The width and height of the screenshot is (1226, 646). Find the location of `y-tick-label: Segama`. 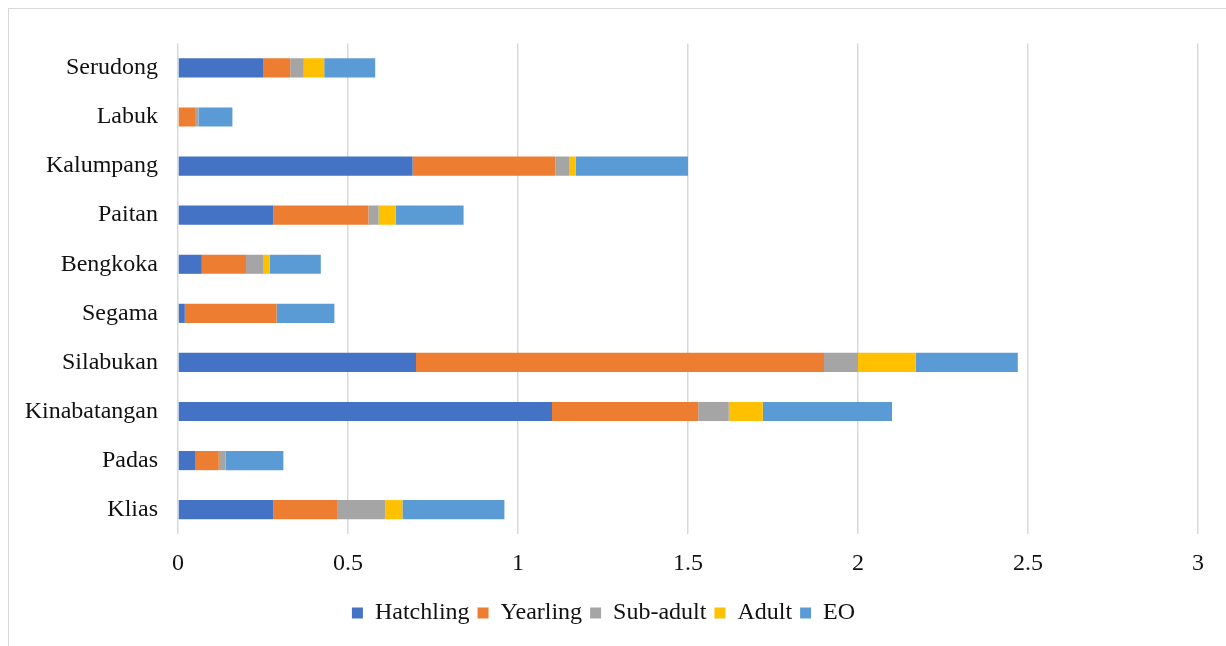

y-tick-label: Segama is located at coordinates (120, 311).